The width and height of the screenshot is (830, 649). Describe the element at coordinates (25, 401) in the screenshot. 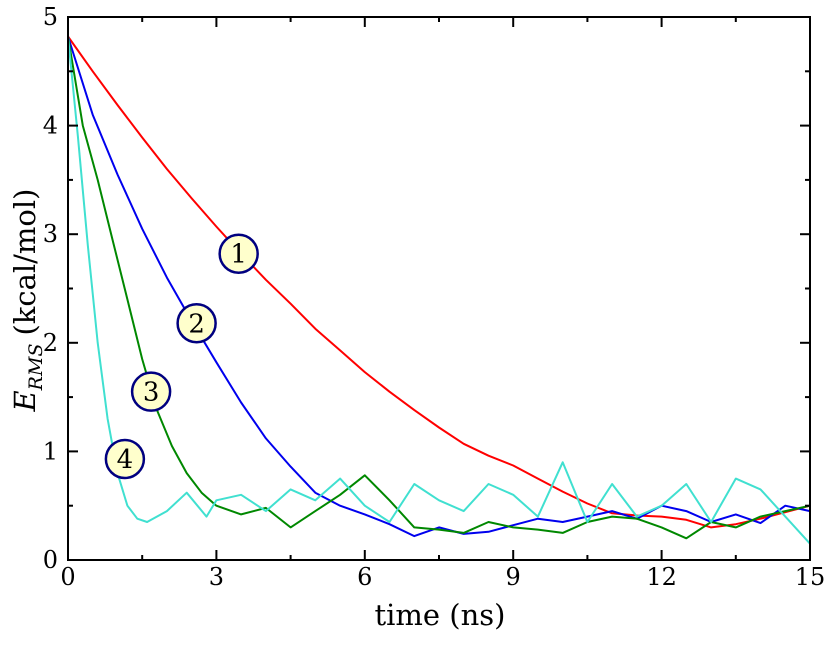

I see `y-axis-title-symbol: E` at that location.